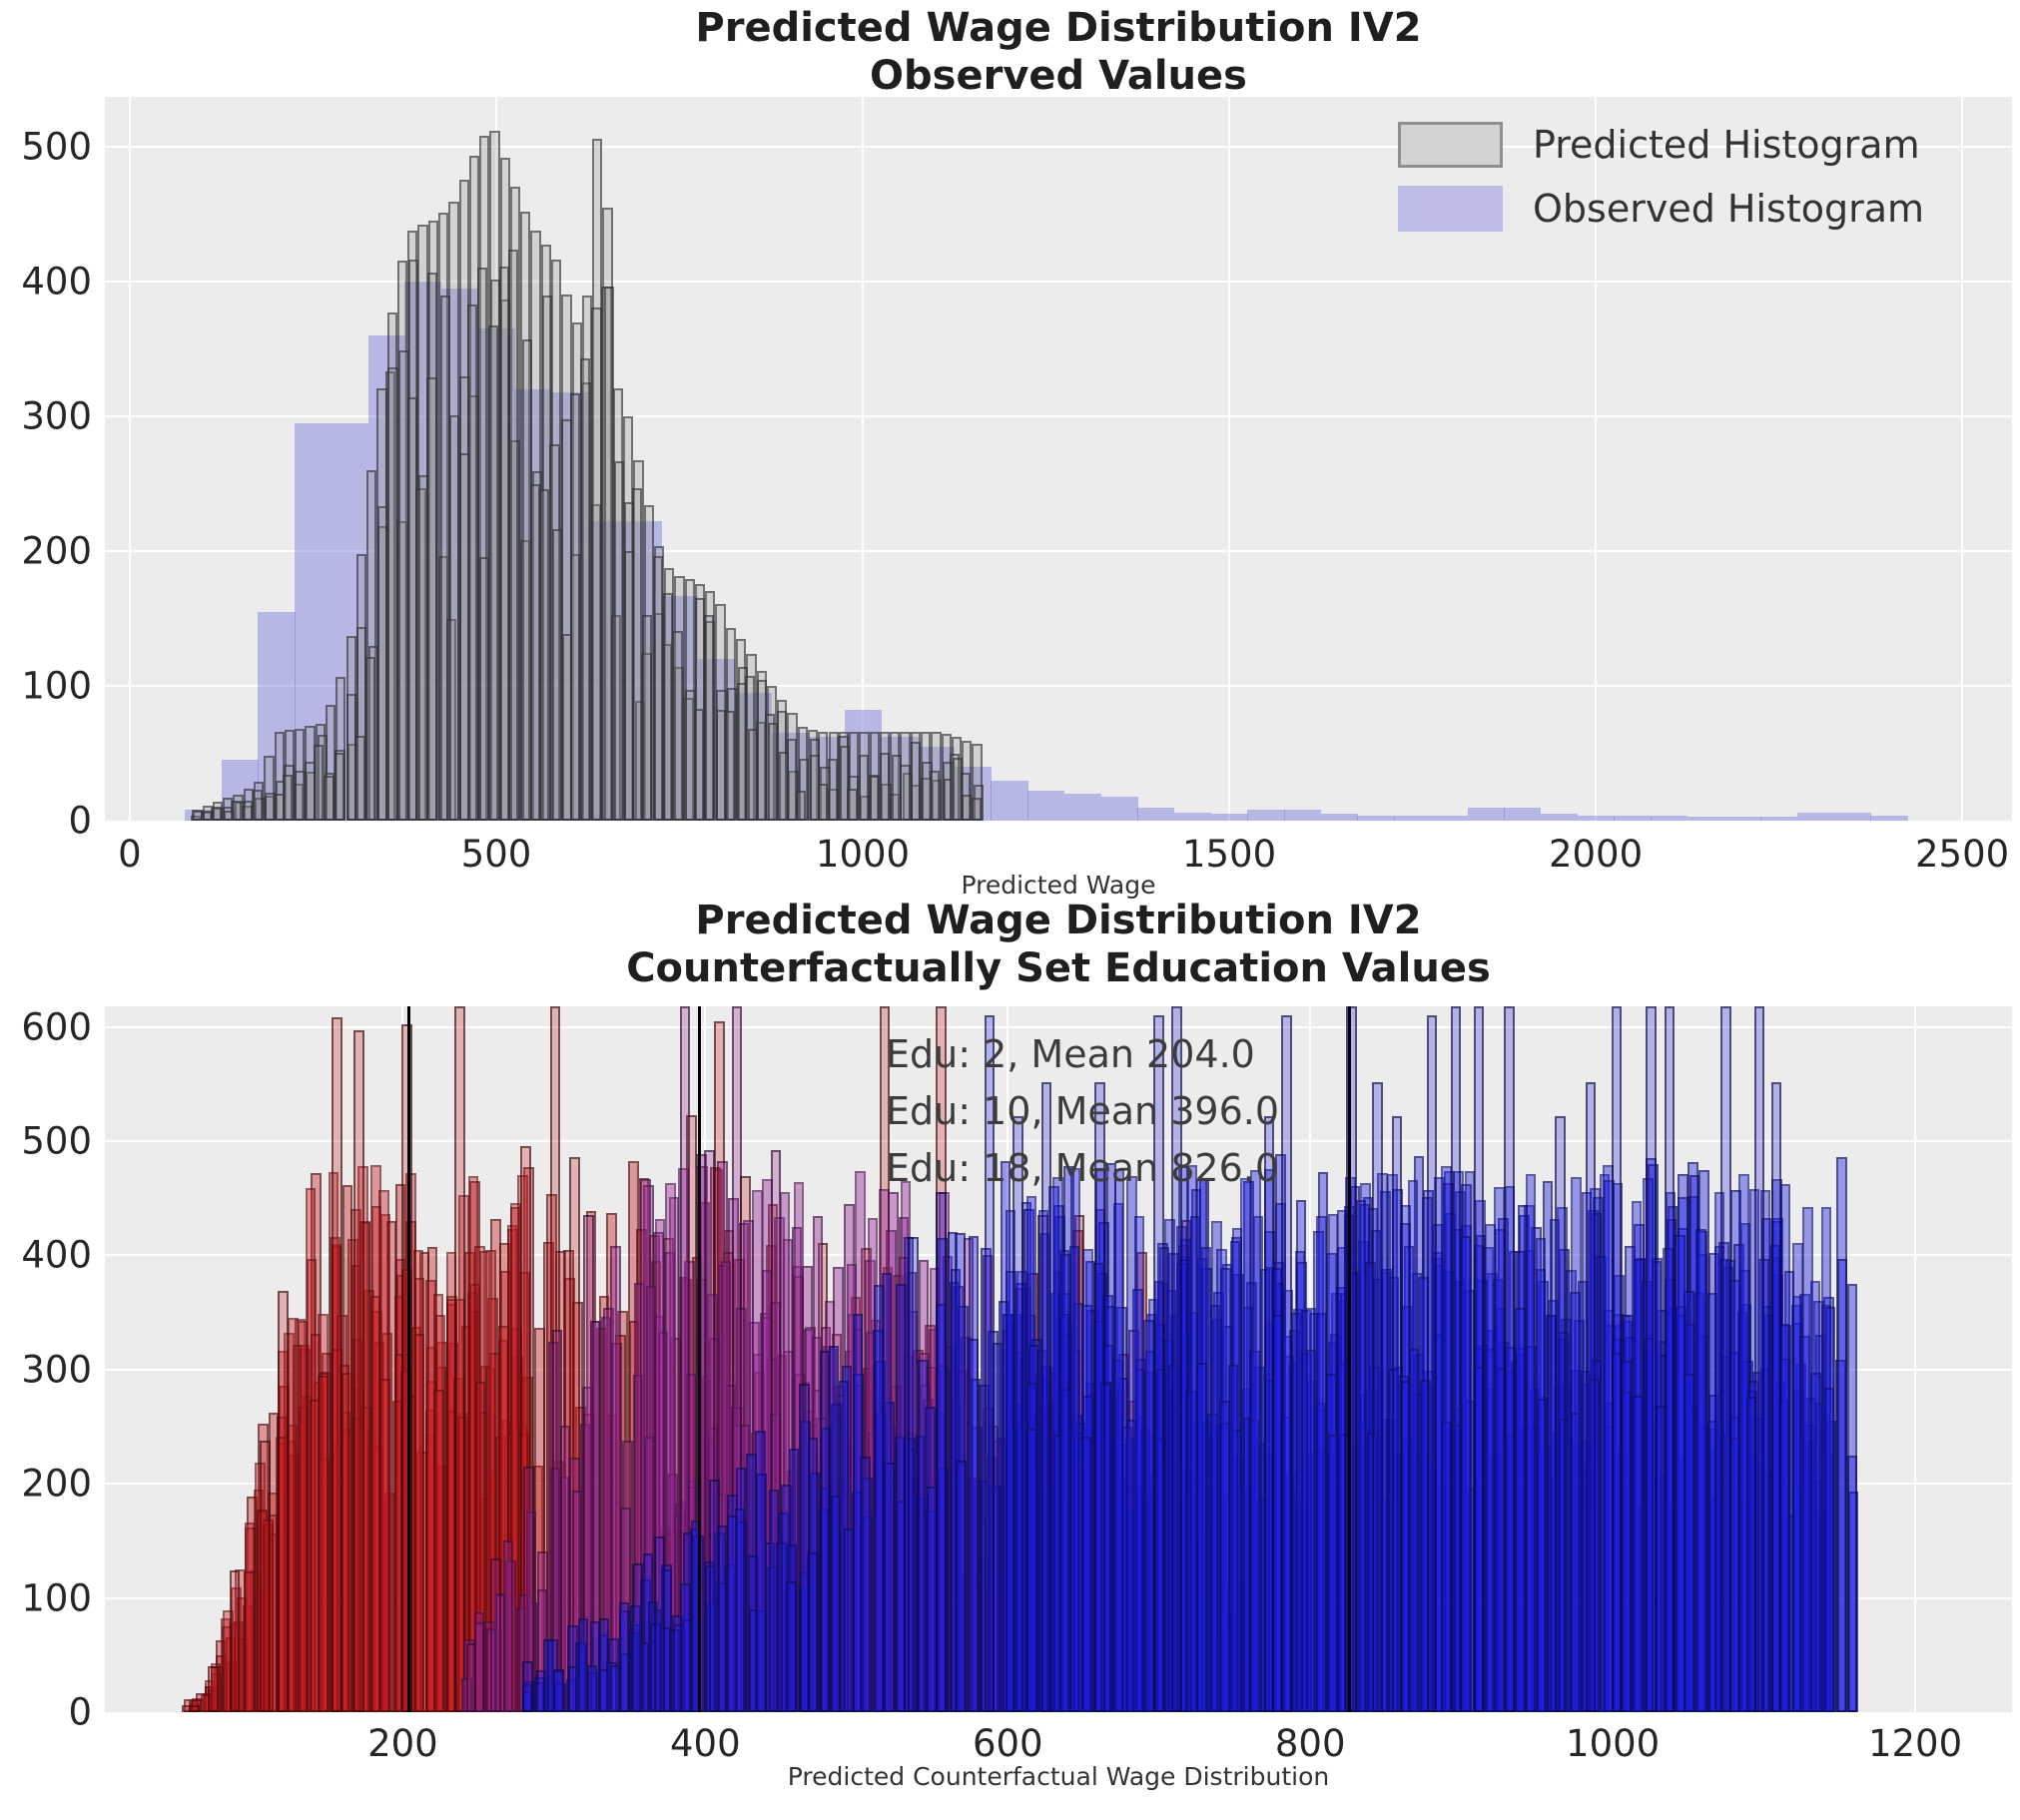 The height and width of the screenshot is (1820, 2020). I want to click on top-x-axis-label: Predicted Wage, so click(1058, 885).